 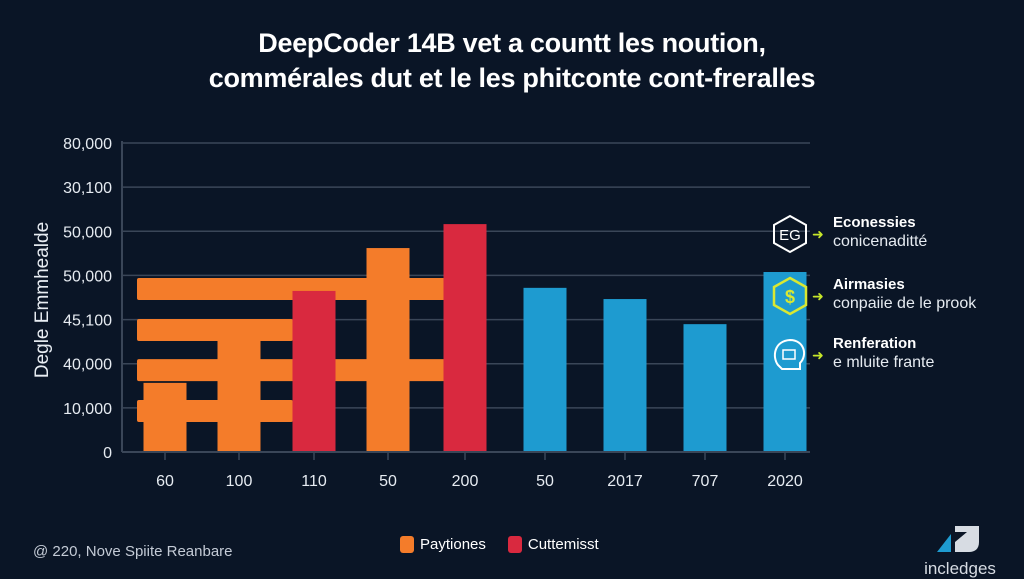 I want to click on logo: incledges, so click(x=960, y=551).